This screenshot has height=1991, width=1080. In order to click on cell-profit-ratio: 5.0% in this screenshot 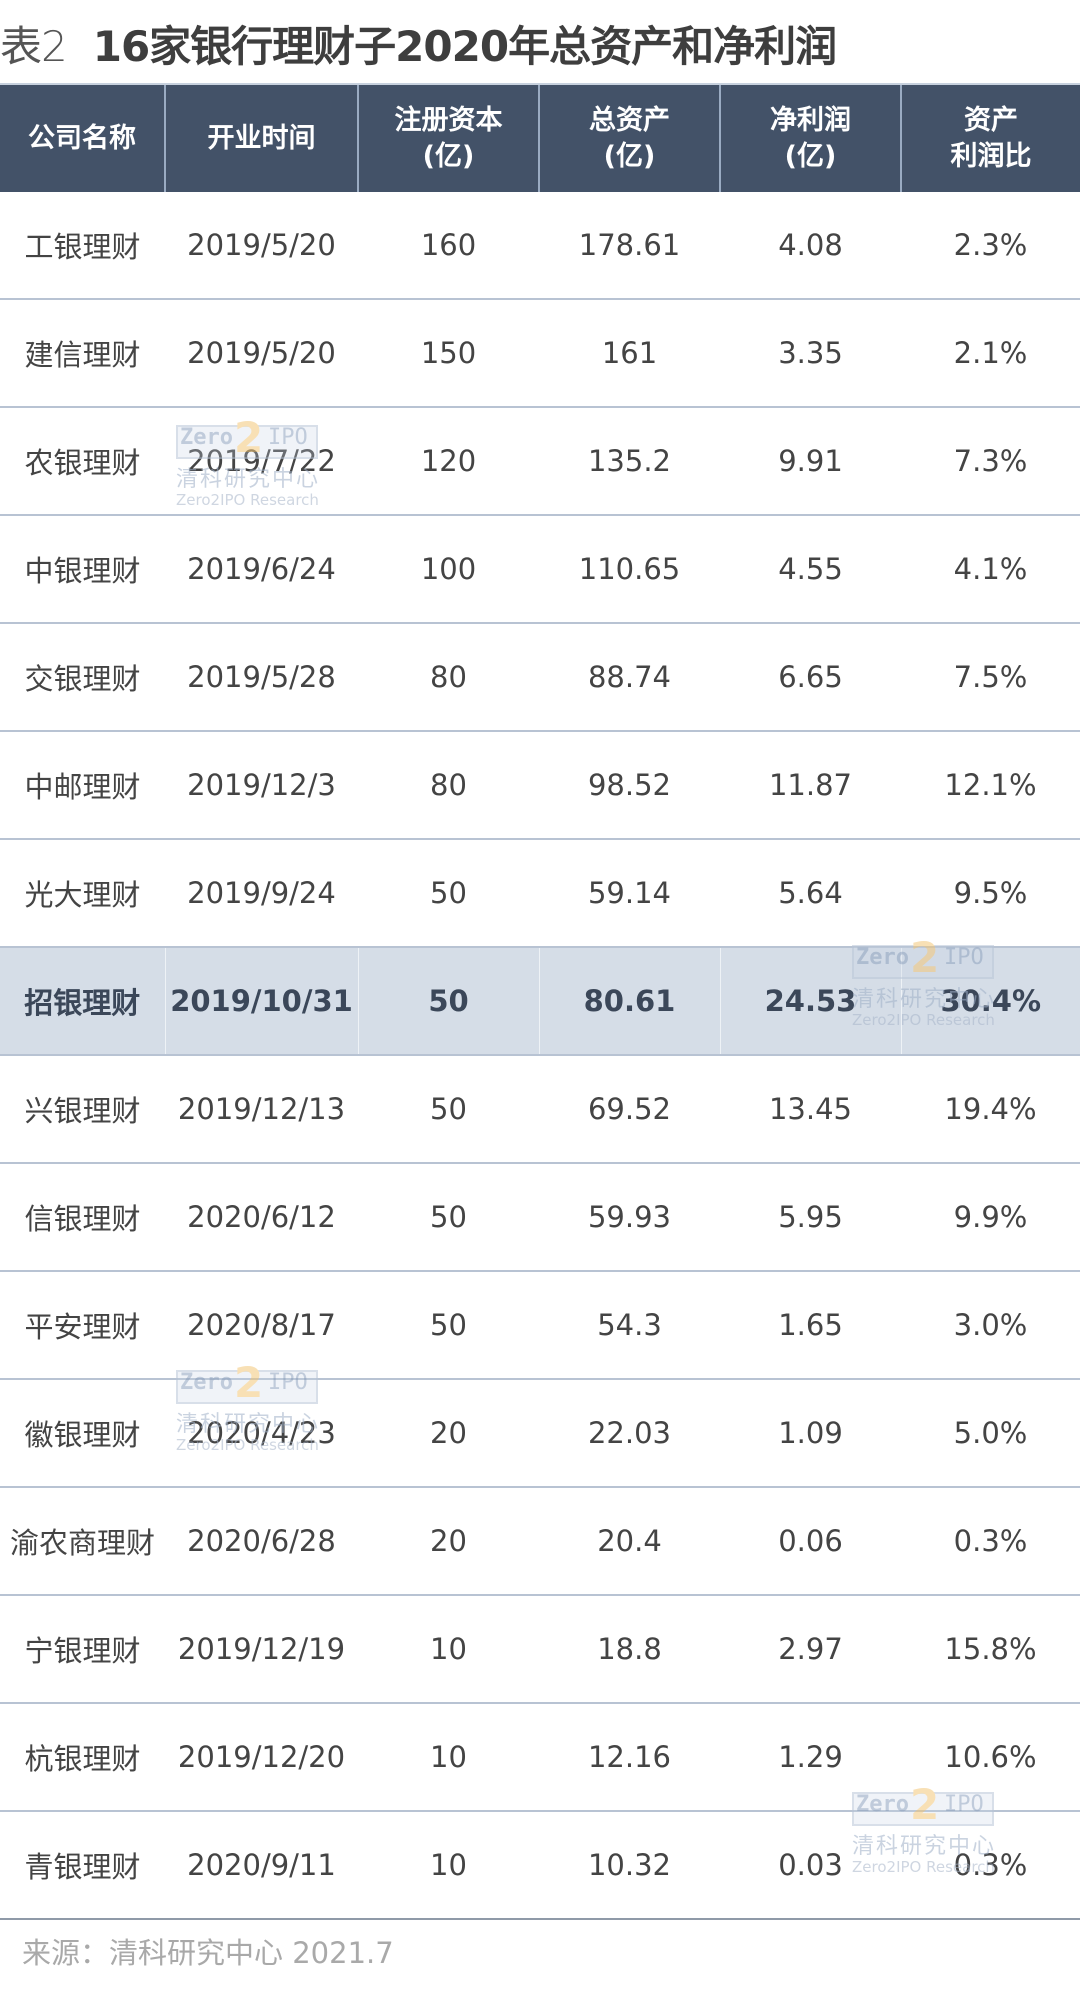, I will do `click(990, 1433)`.